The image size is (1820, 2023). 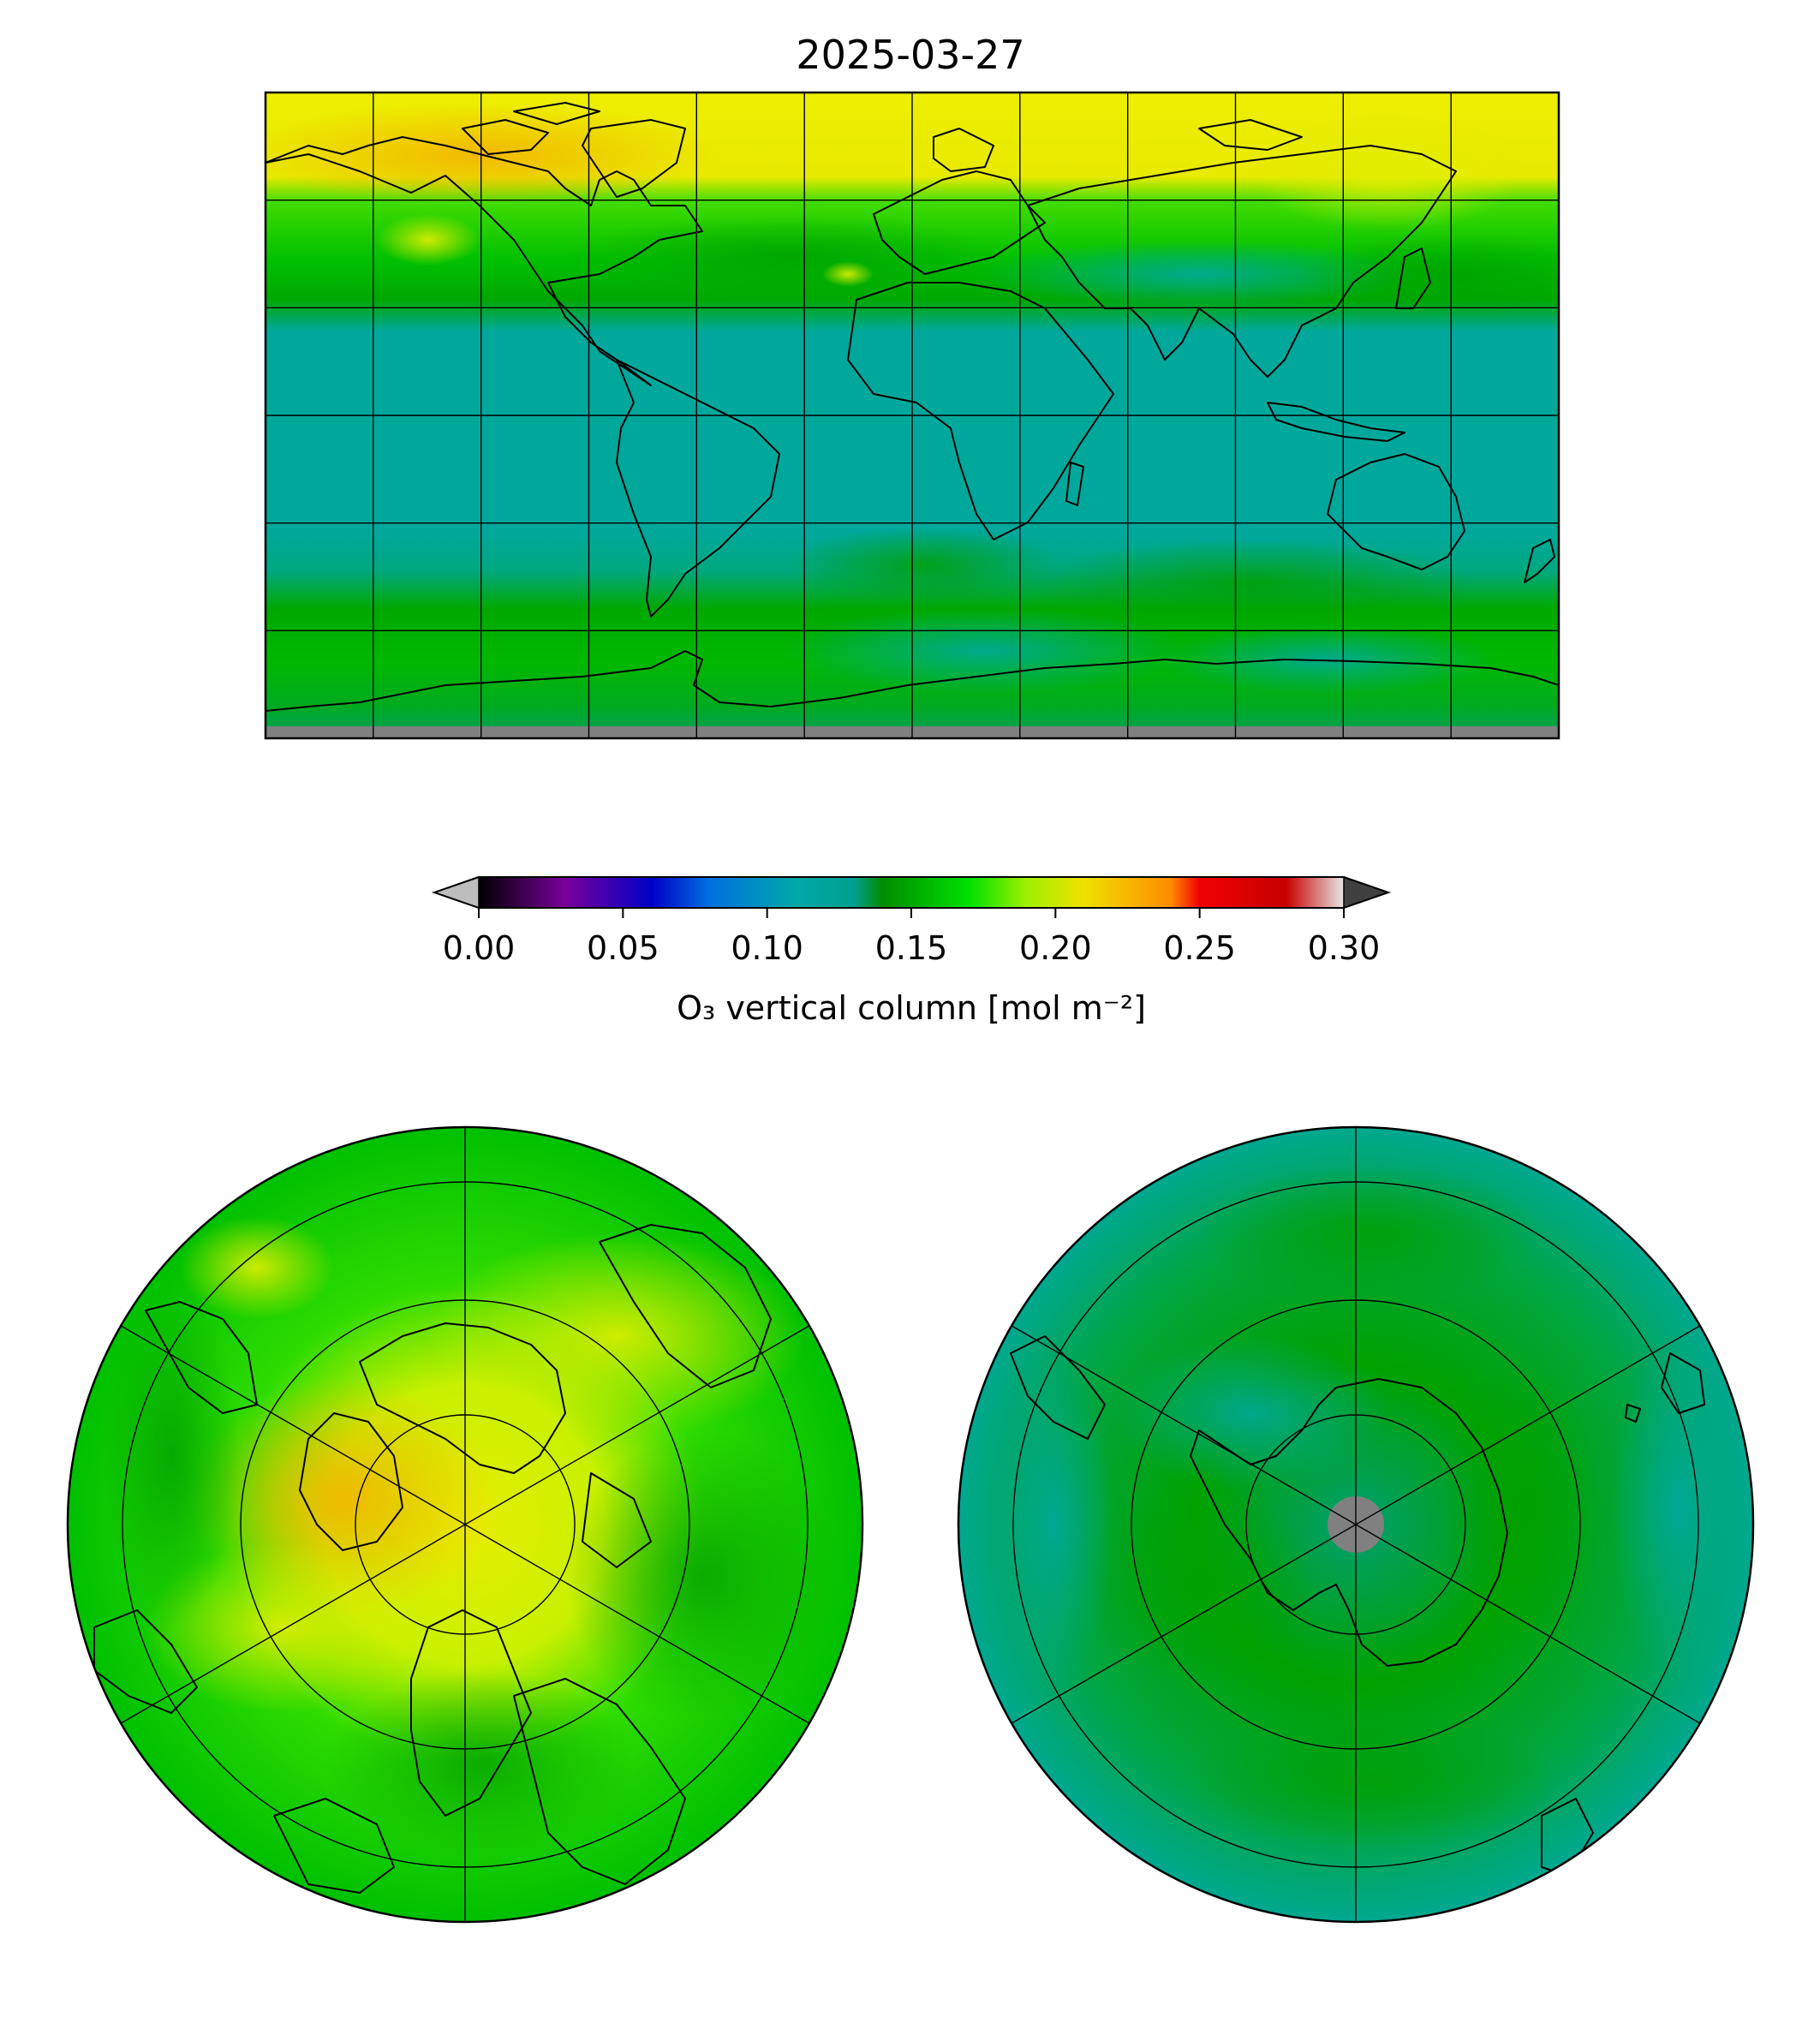 I want to click on north-polar-coastlines, so click(x=432, y=1559).